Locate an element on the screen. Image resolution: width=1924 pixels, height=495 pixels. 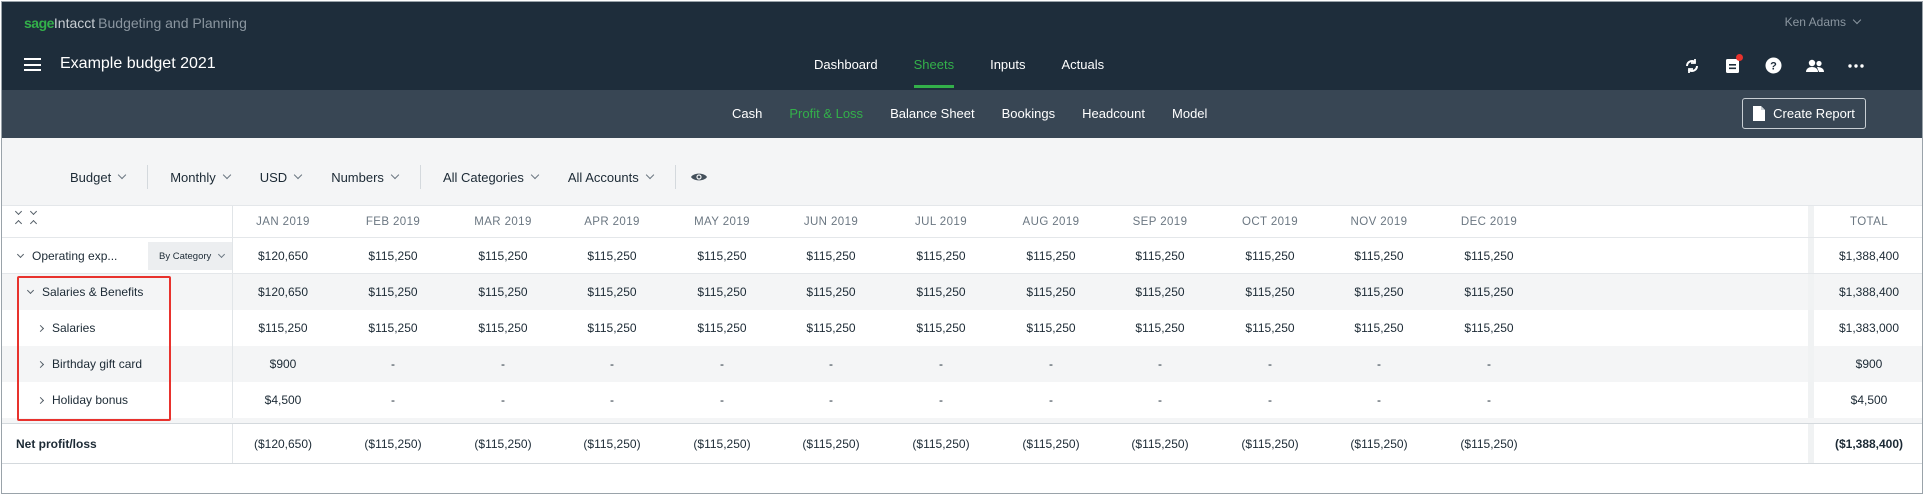
row-label: Salaries is located at coordinates (117, 328).